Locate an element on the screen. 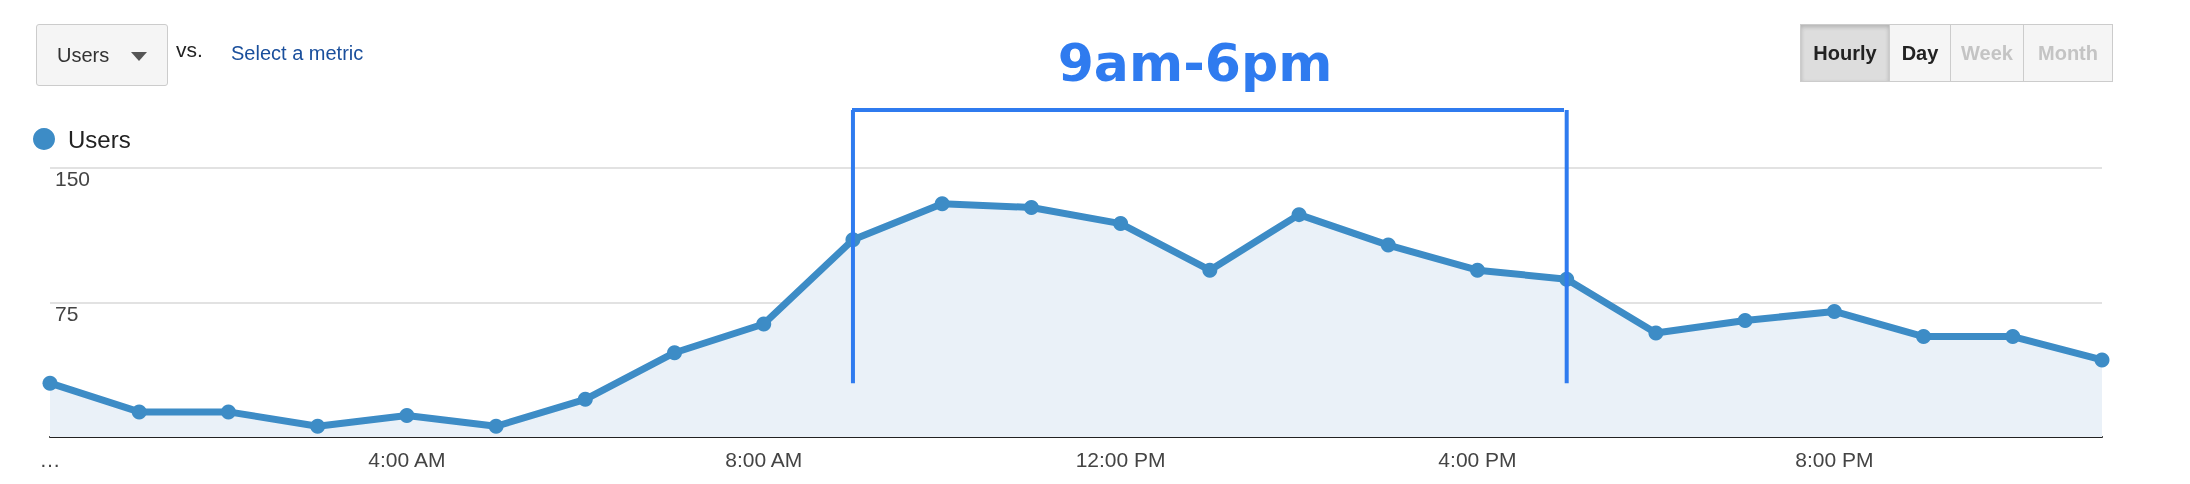 This screenshot has width=2190, height=484. y-tick-label: 150 is located at coordinates (73, 178).